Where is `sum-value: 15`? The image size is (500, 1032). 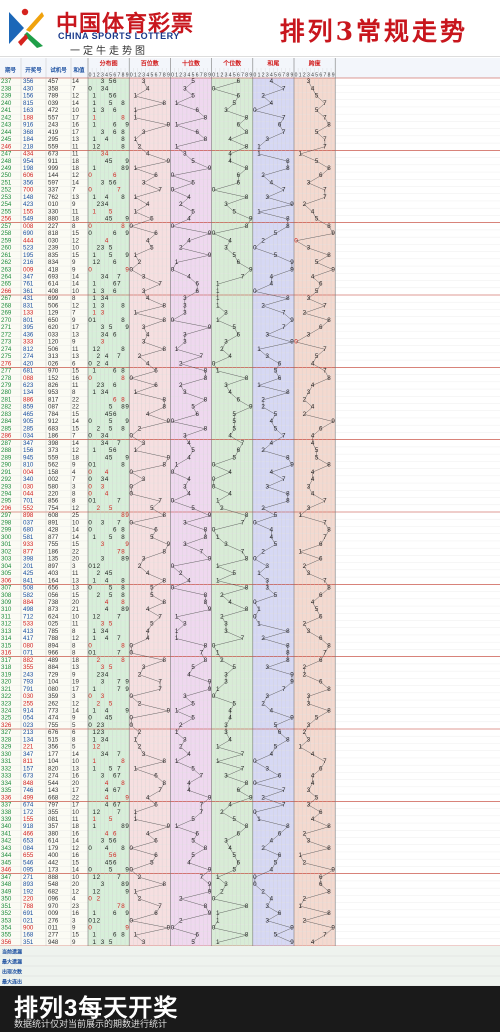
sum-value: 15 is located at coordinates (75, 544).